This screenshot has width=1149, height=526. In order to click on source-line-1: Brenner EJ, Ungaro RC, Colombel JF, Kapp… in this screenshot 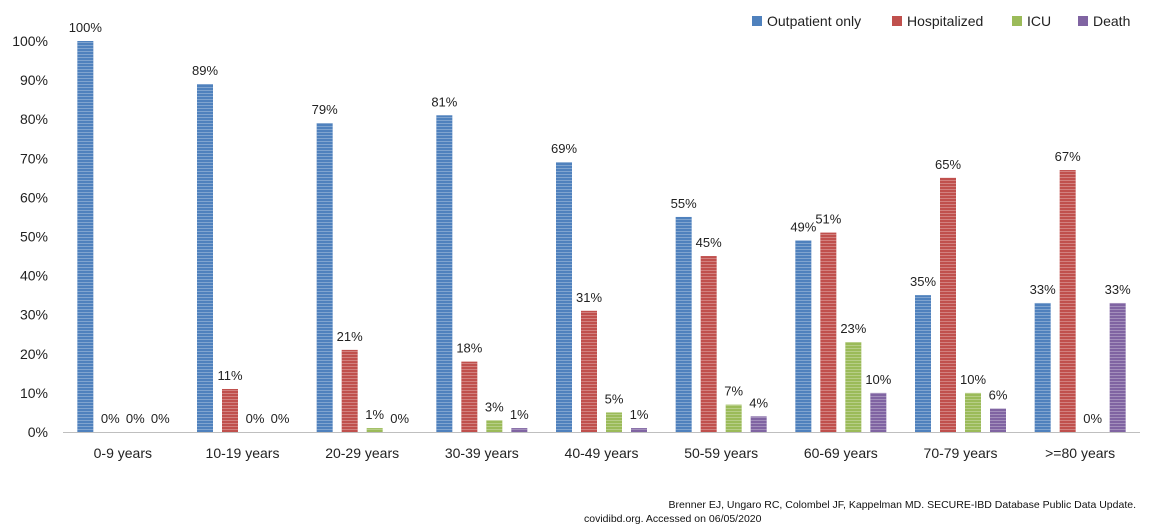, I will do `click(902, 505)`.